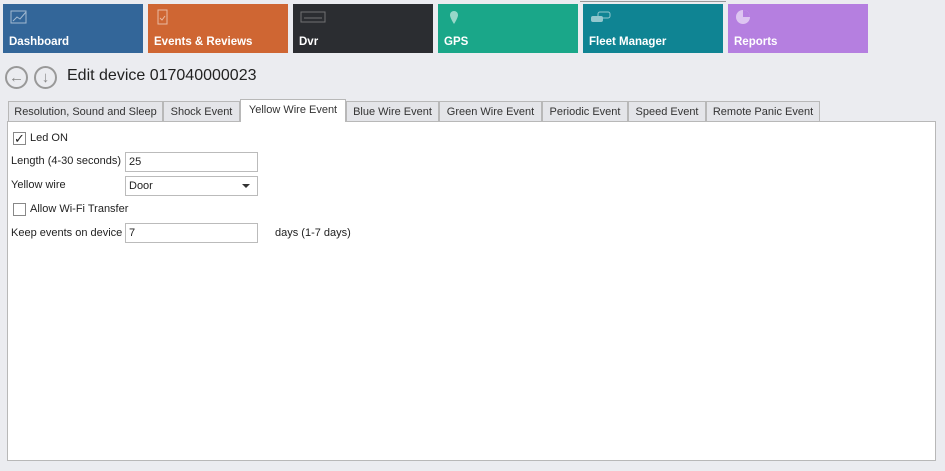 This screenshot has width=945, height=471. What do you see at coordinates (49, 138) in the screenshot?
I see `led-on-label: Led ON` at bounding box center [49, 138].